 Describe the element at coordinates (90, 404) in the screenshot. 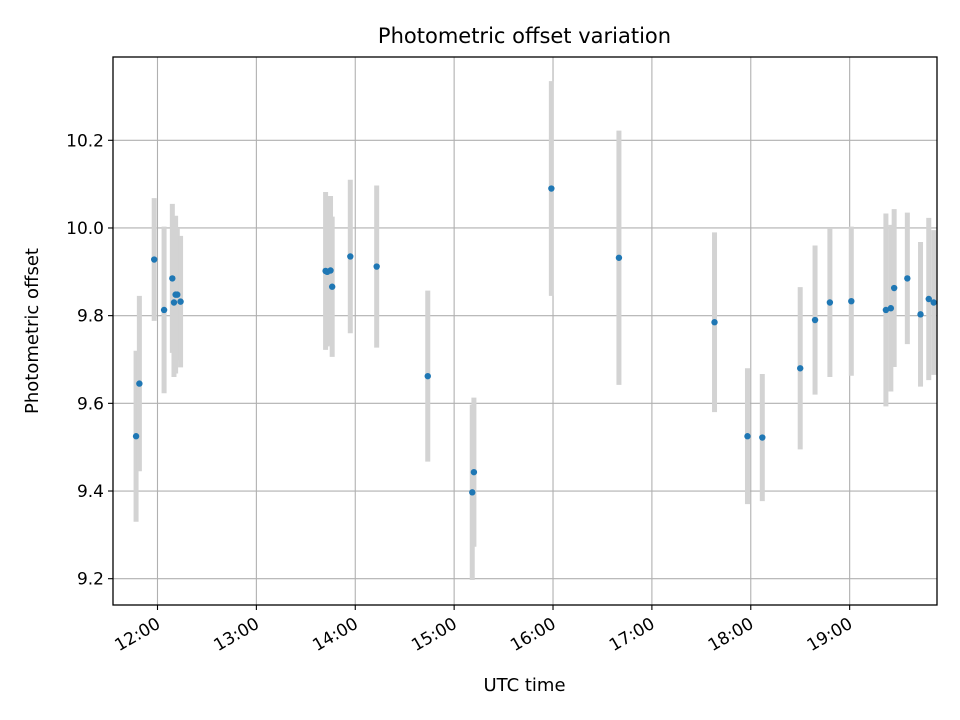

I see `y-tick-label: 9.6` at that location.